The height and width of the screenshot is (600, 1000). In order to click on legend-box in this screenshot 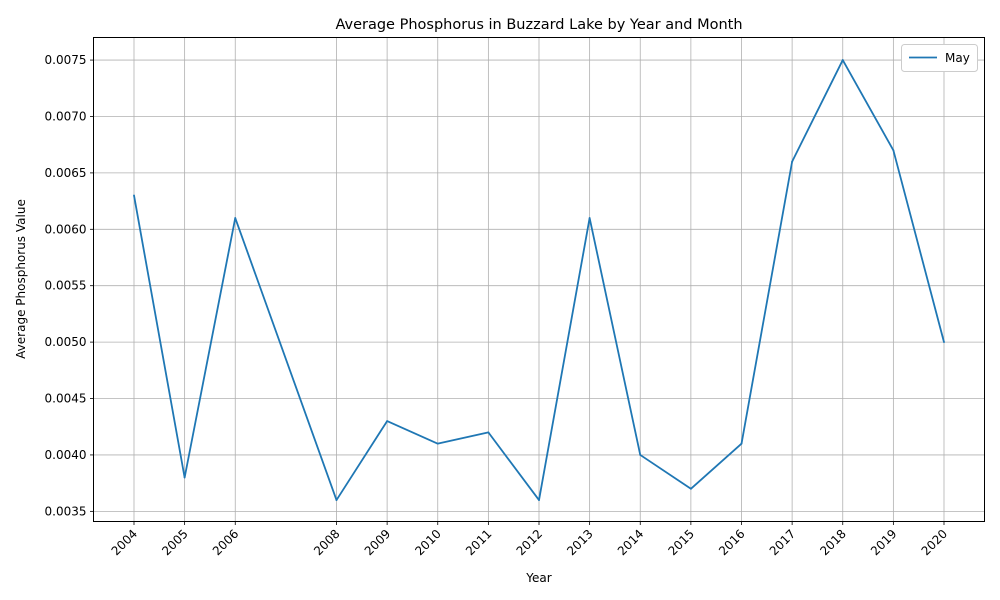, I will do `click(939, 58)`.